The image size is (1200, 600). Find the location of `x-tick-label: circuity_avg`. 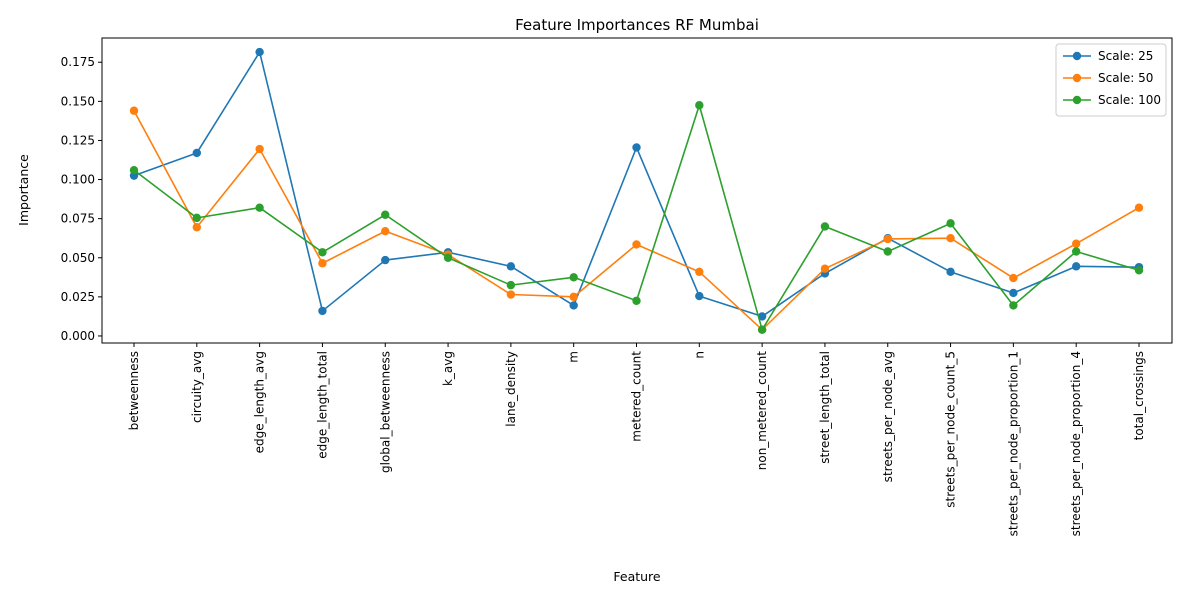

x-tick-label: circuity_avg is located at coordinates (197, 387).